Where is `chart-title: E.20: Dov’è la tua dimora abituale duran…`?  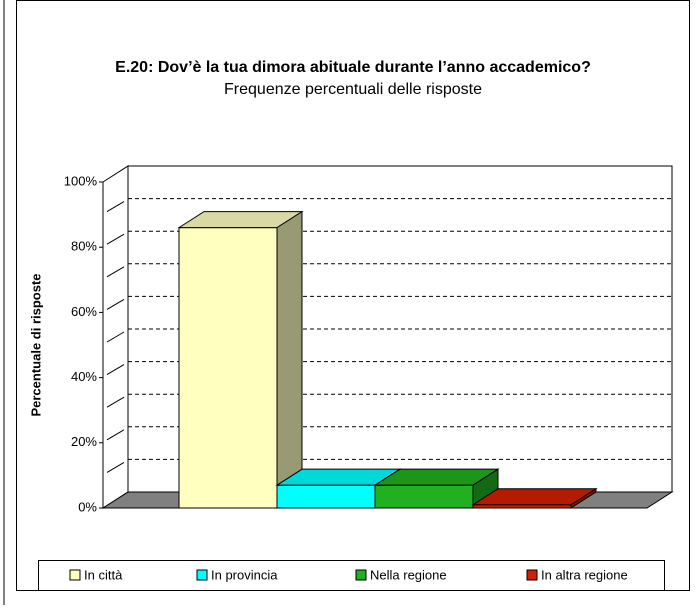
chart-title: E.20: Dov’è la tua dimora abituale duran… is located at coordinates (353, 67).